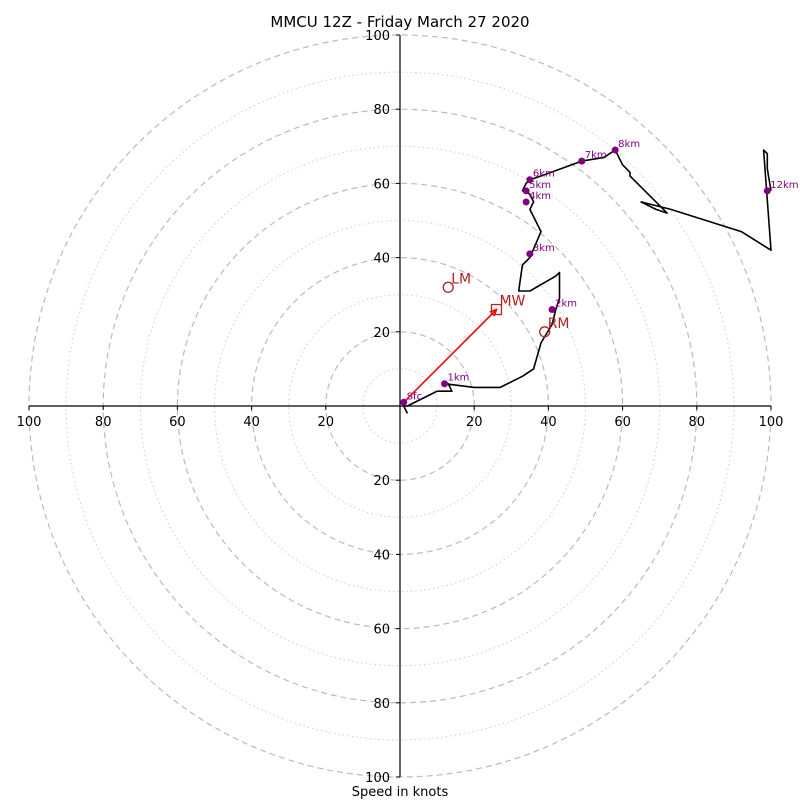 This screenshot has width=800, height=800. What do you see at coordinates (399, 22) in the screenshot?
I see `chart-title: MMCU 12Z - Friday March 27 2020` at bounding box center [399, 22].